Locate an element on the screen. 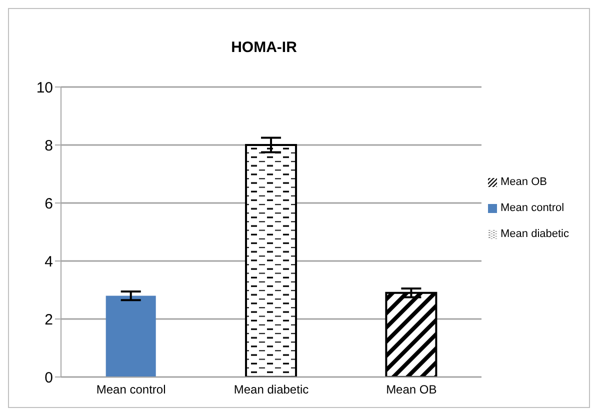 This screenshot has width=597, height=414. y-tick-label: 6 is located at coordinates (48, 203).